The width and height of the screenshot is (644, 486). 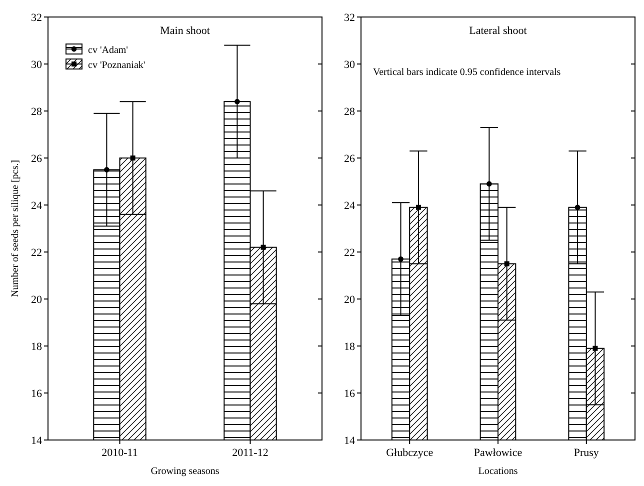 I want to click on legend-label: cv 'Adam', so click(x=108, y=50).